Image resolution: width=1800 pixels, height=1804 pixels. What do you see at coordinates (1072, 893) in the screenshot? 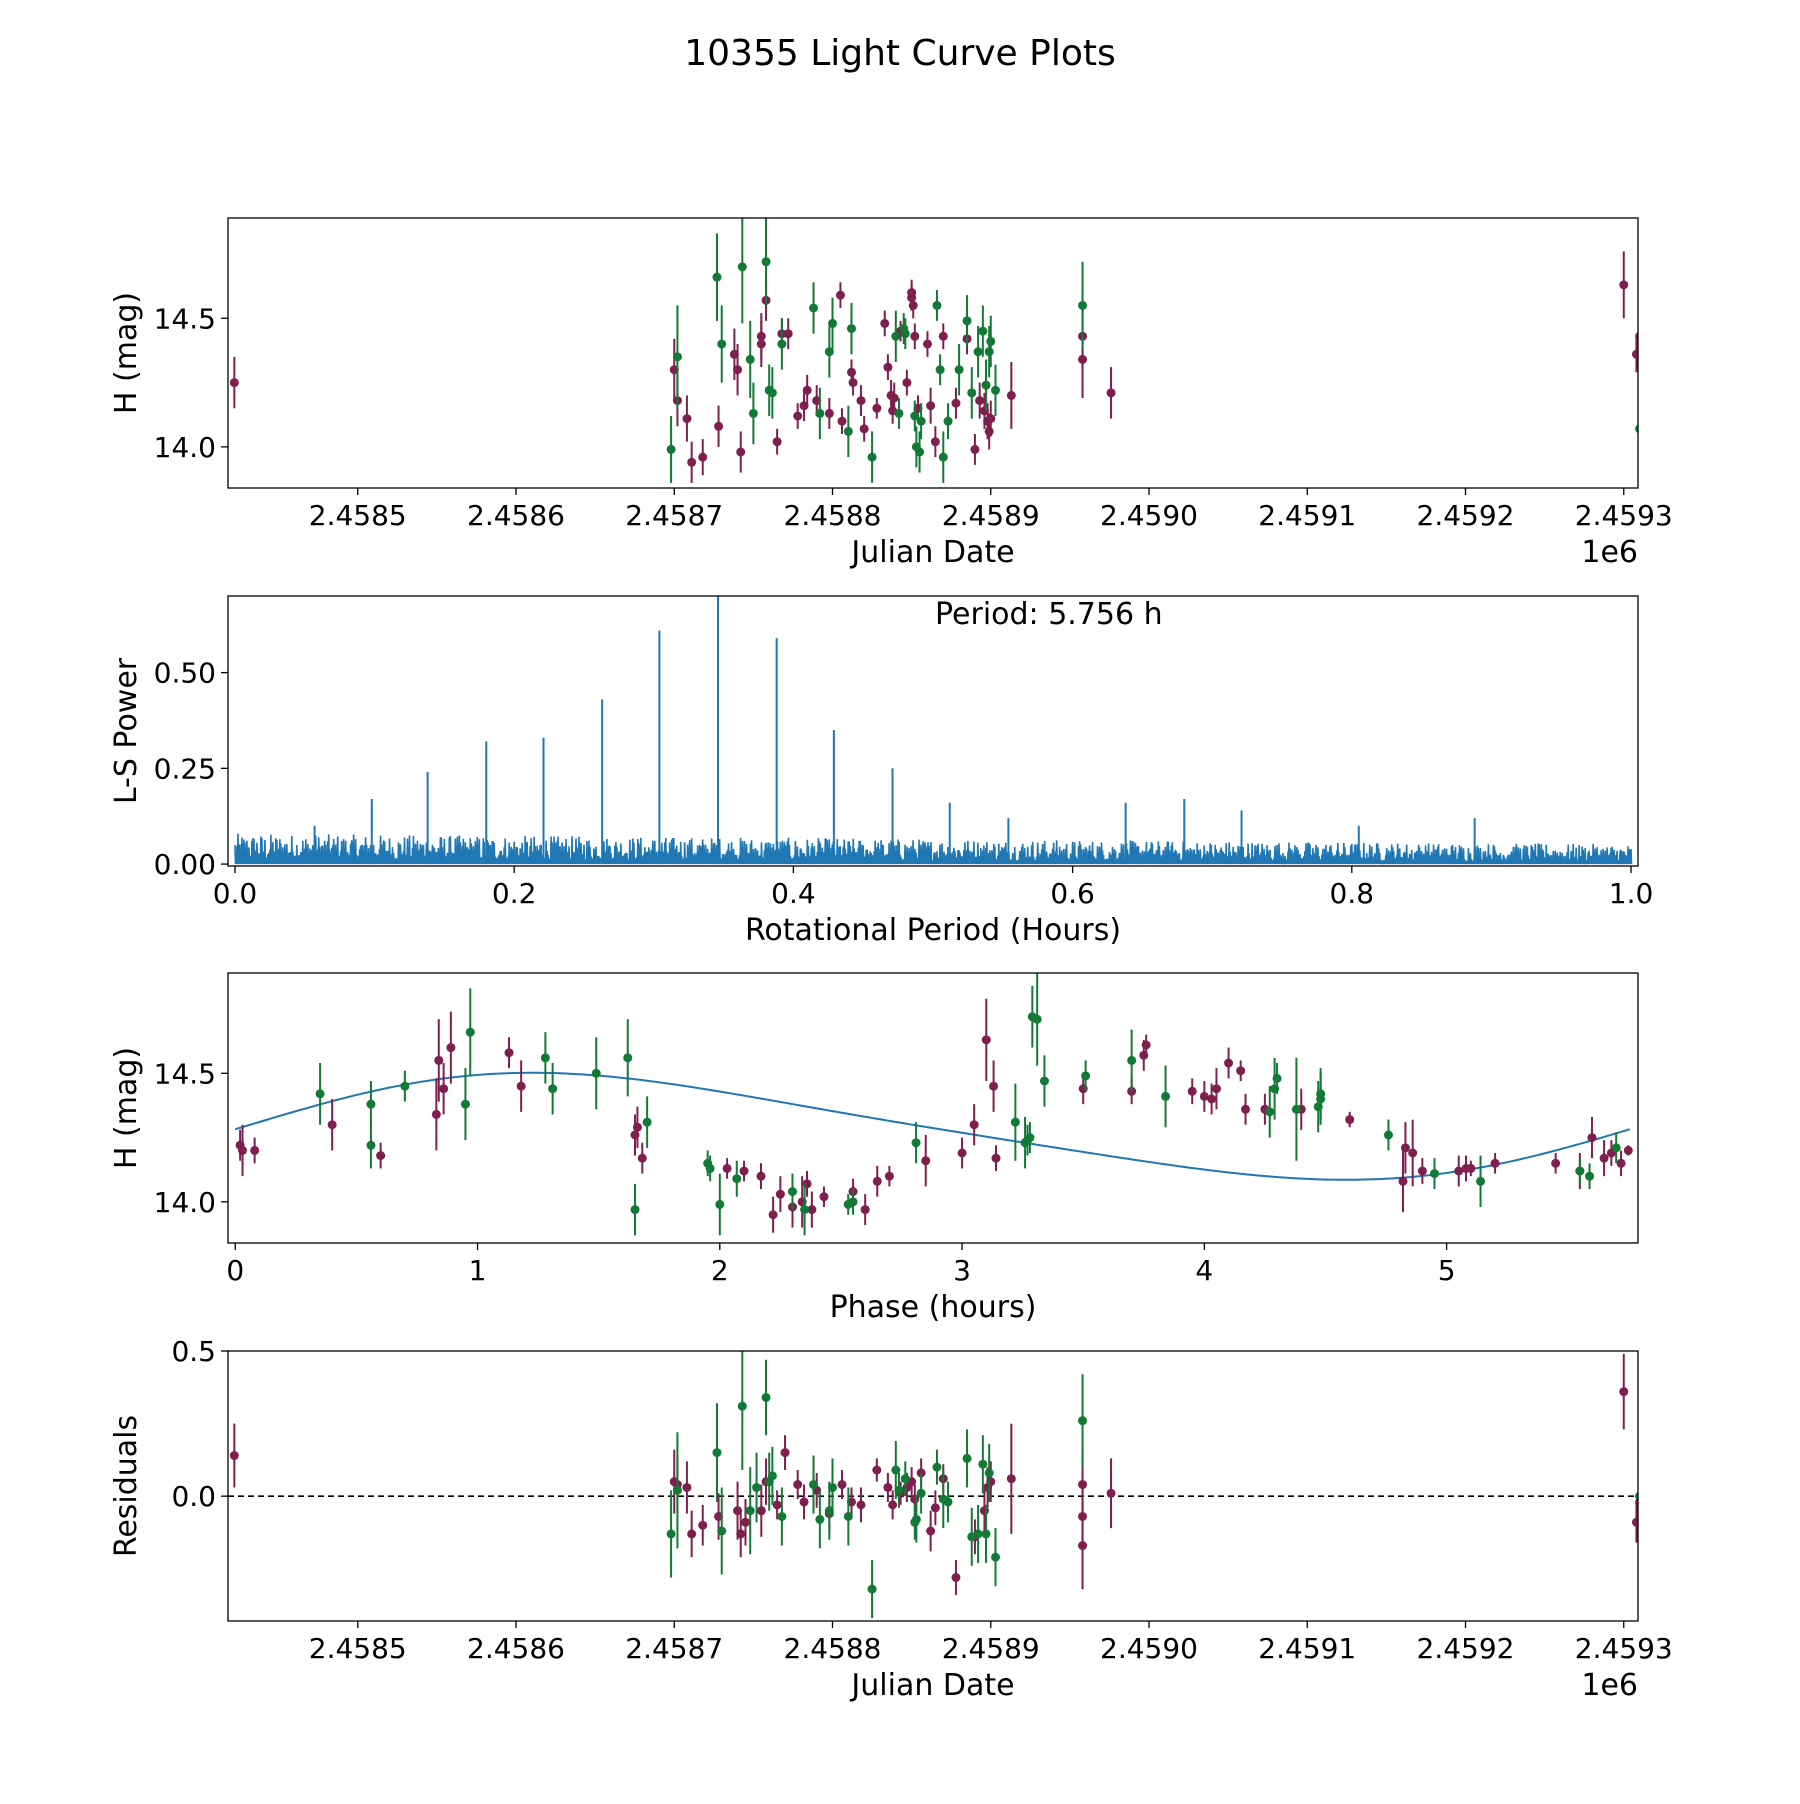
I see `x-tick-label: 0.6` at bounding box center [1072, 893].